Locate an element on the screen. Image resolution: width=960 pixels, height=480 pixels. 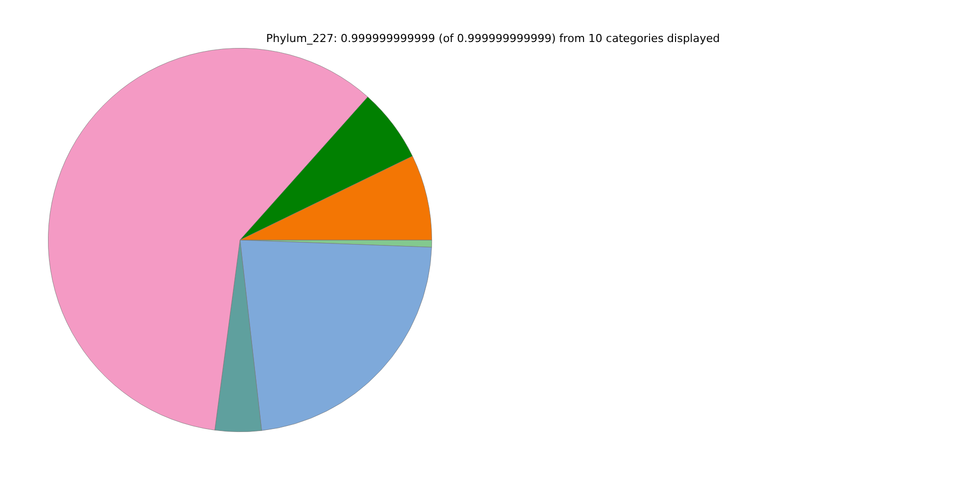
text: Phylum_227: 0.999999999999 (of 0.999999999999) from 10 categories displayed is located at coordinates (493, 38).